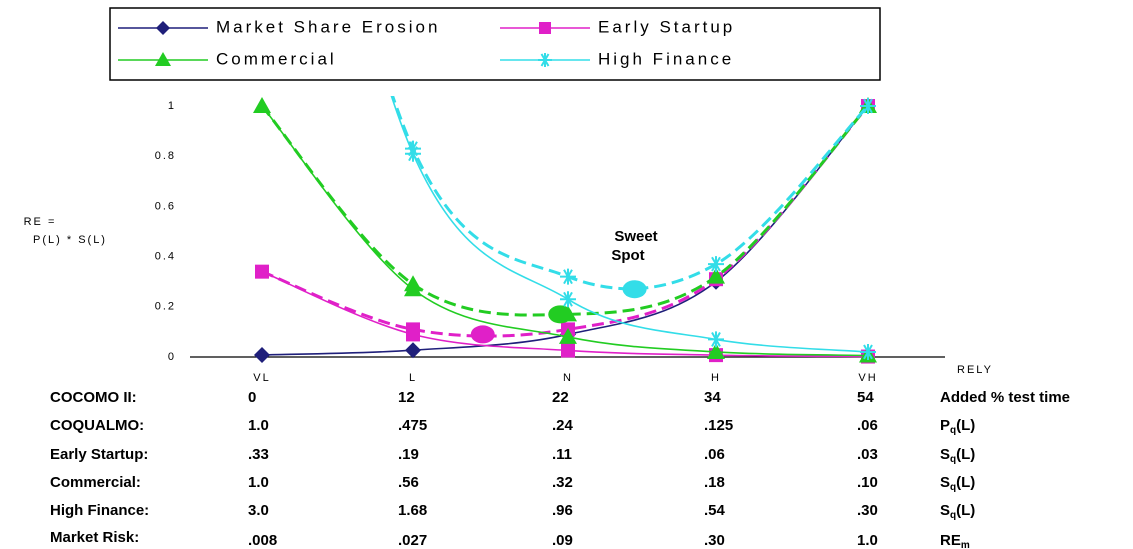  What do you see at coordinates (97, 425) in the screenshot?
I see `row-label: COQUALMO:` at bounding box center [97, 425].